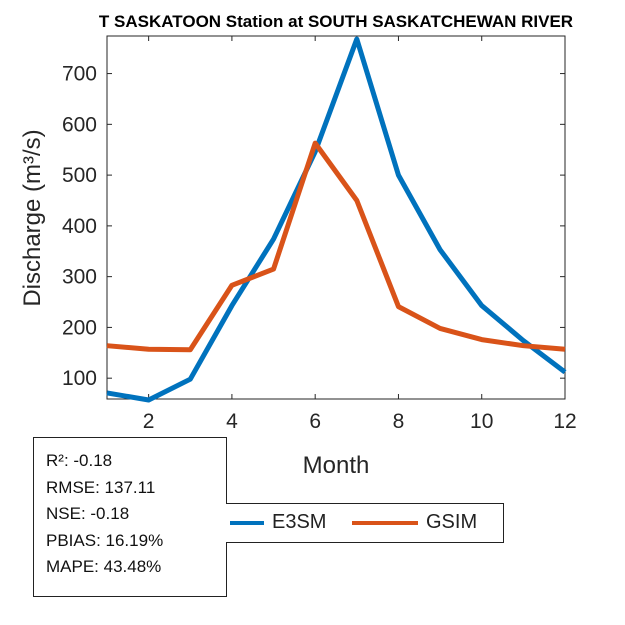 Image resolution: width=625 pixels, height=625 pixels. What do you see at coordinates (79, 277) in the screenshot?
I see `y-tick-label: 300` at bounding box center [79, 277].